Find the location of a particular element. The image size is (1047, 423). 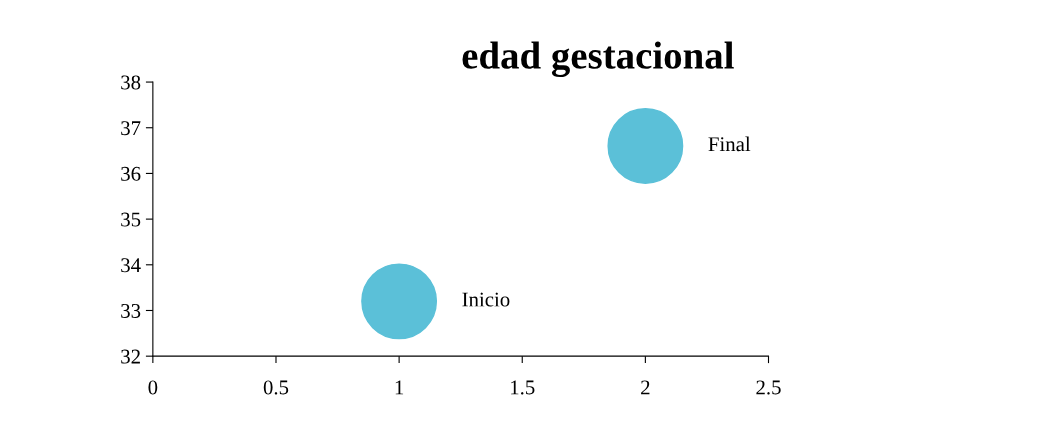

x-tick-label: 2.5 is located at coordinates (768, 387).